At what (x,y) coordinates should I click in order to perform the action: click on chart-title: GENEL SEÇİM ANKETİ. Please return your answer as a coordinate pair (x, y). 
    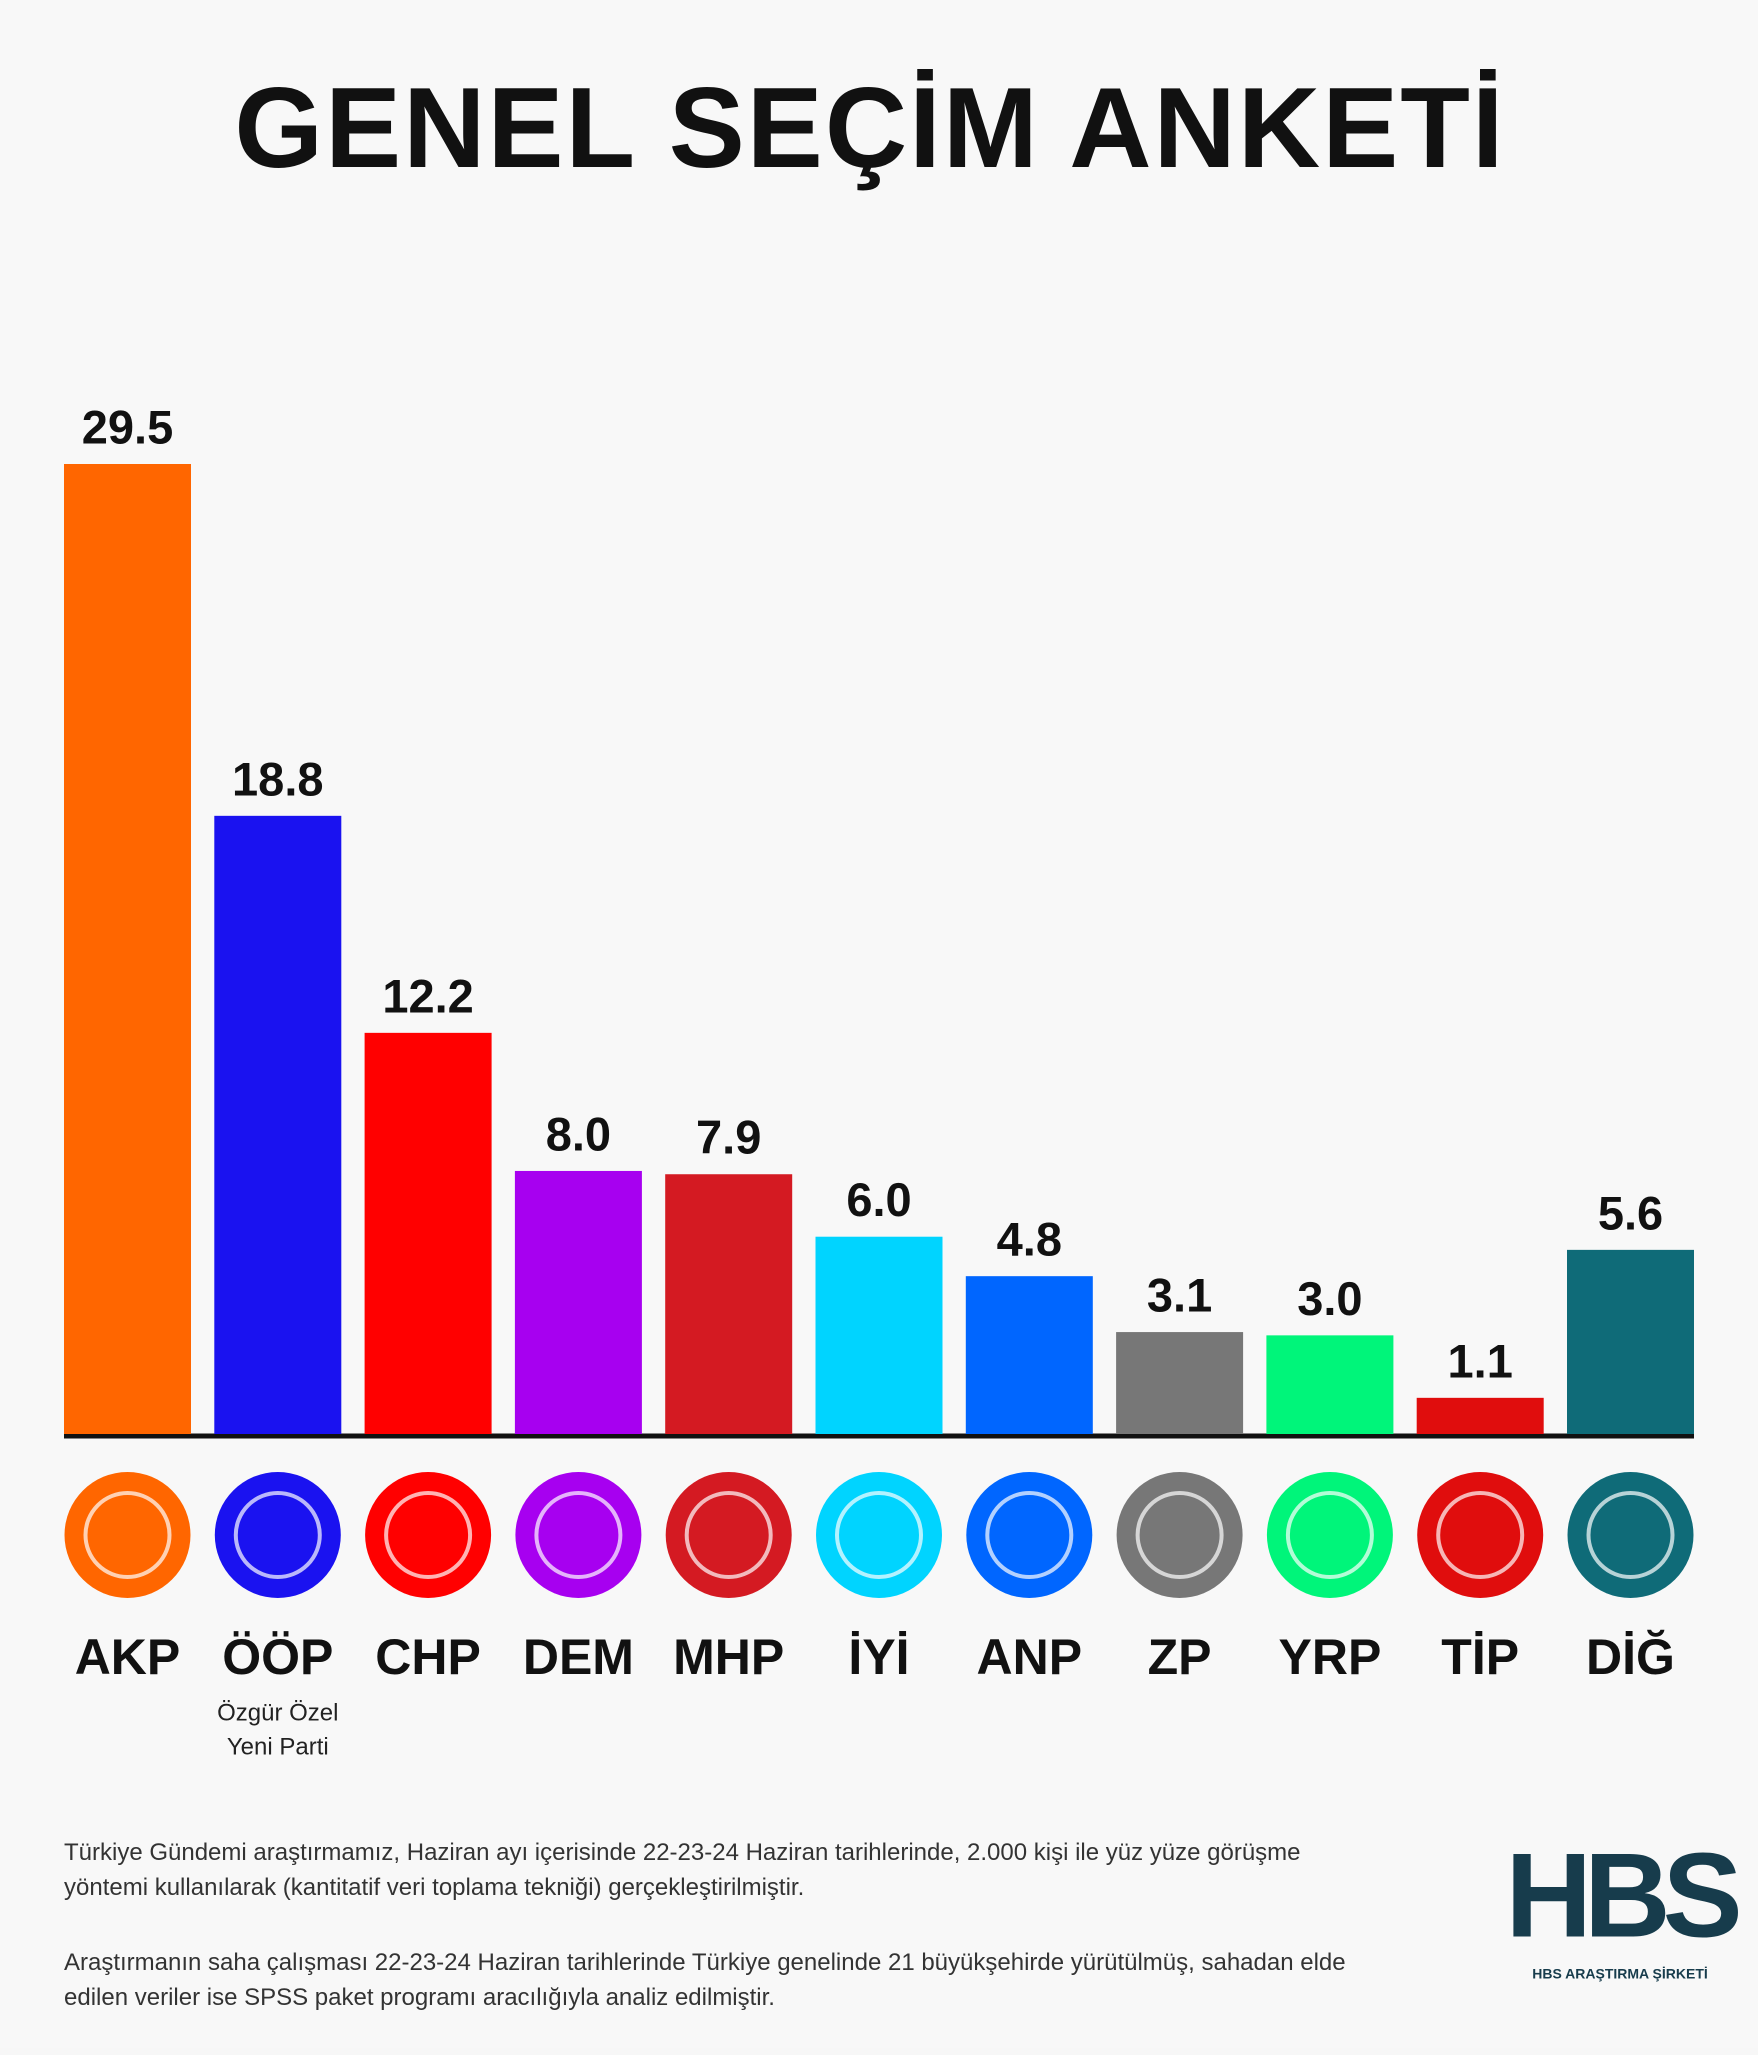
    Looking at the image, I should click on (869, 128).